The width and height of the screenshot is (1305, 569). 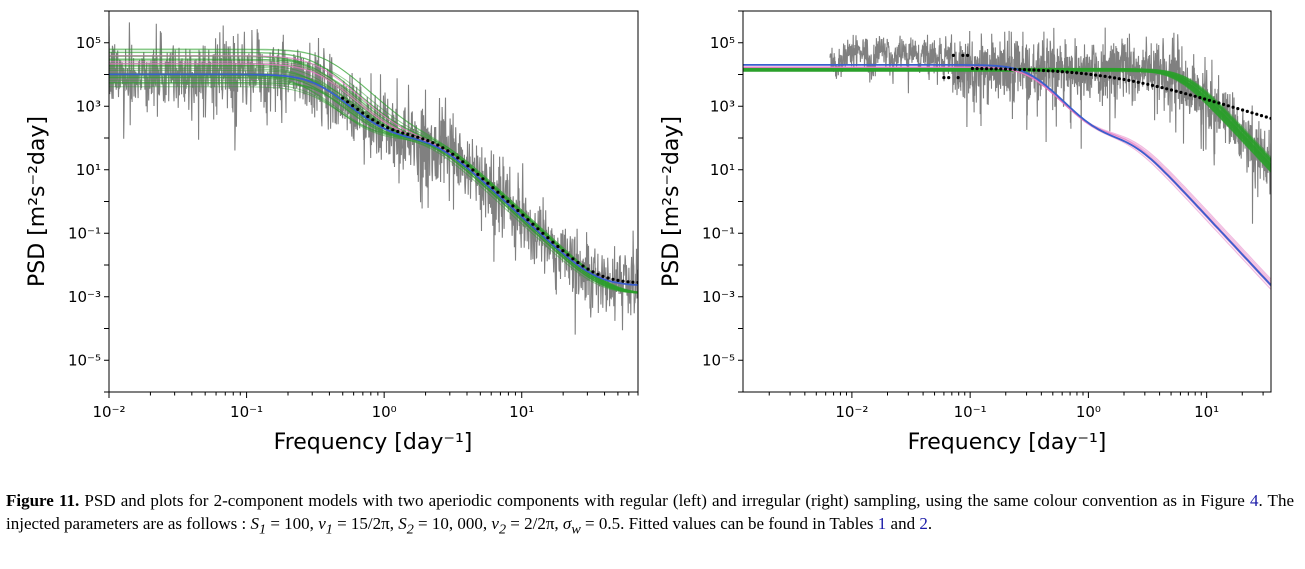 I want to click on param-s1-value: = 100,, so click(x=292, y=523).